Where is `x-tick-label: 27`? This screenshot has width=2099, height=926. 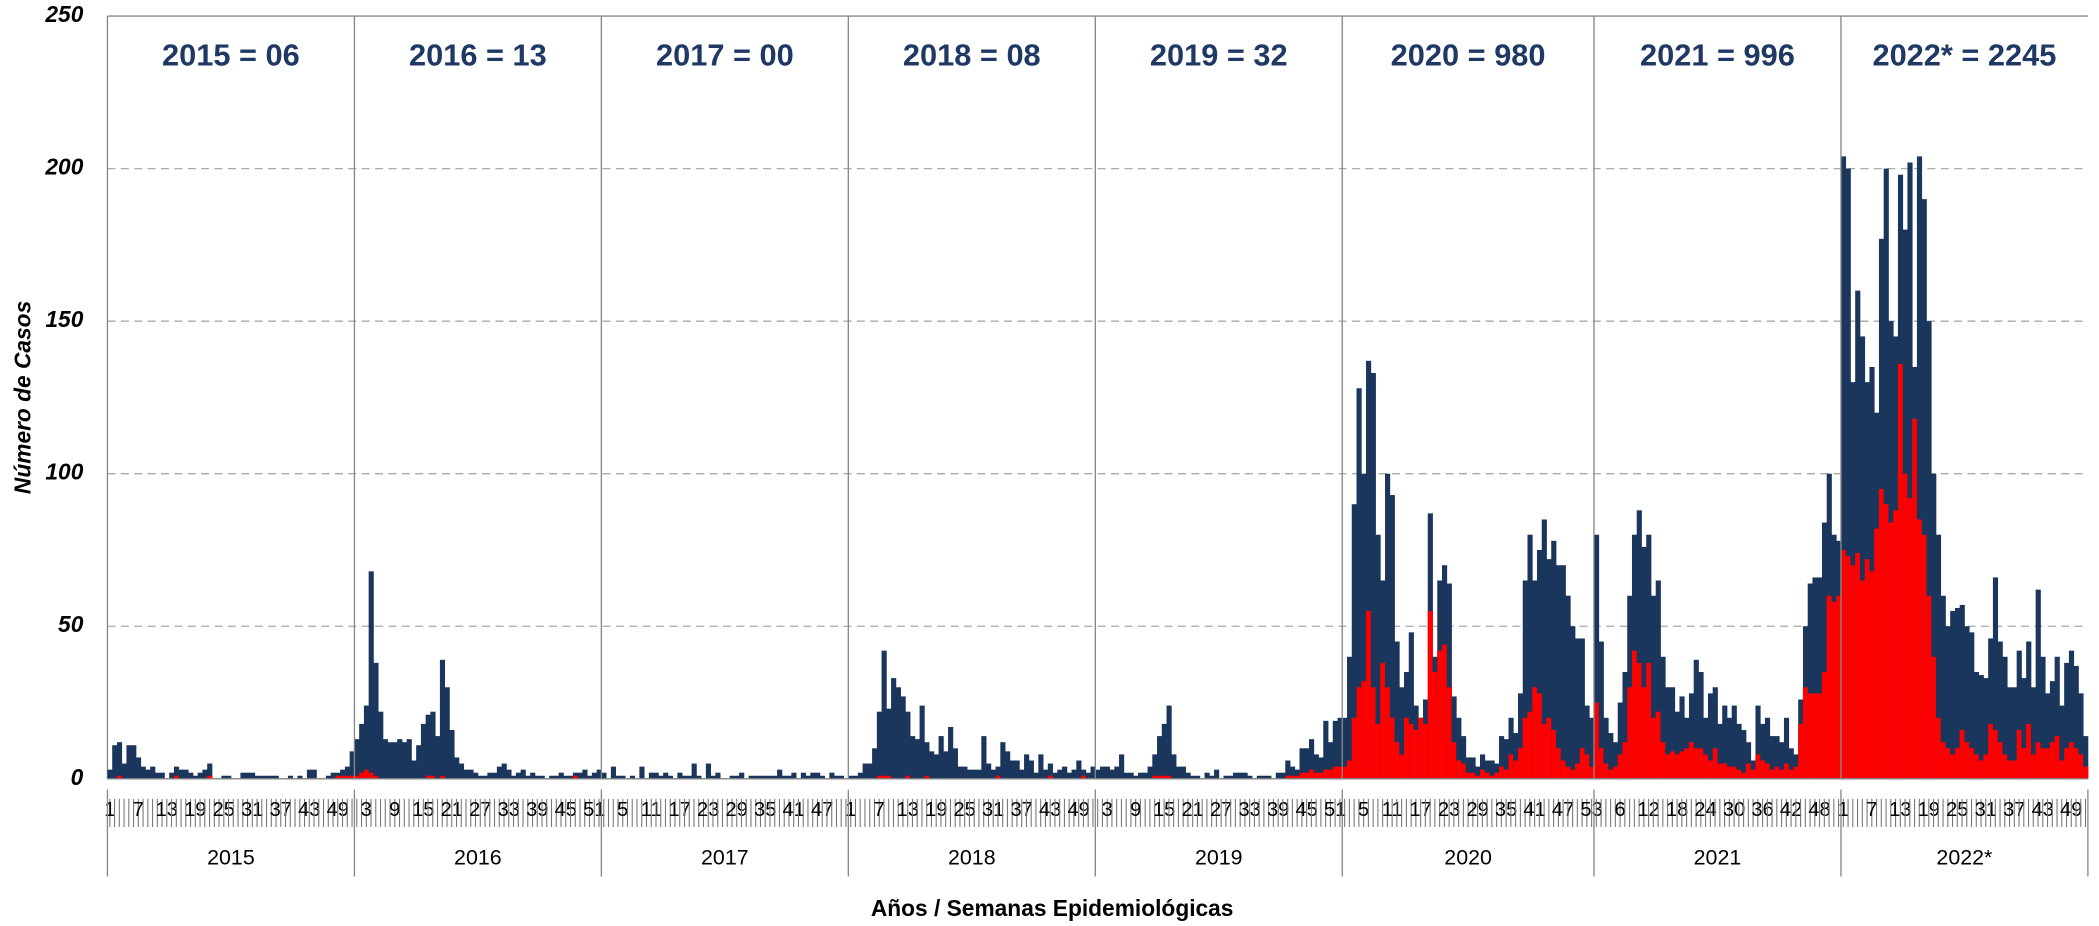 x-tick-label: 27 is located at coordinates (480, 810).